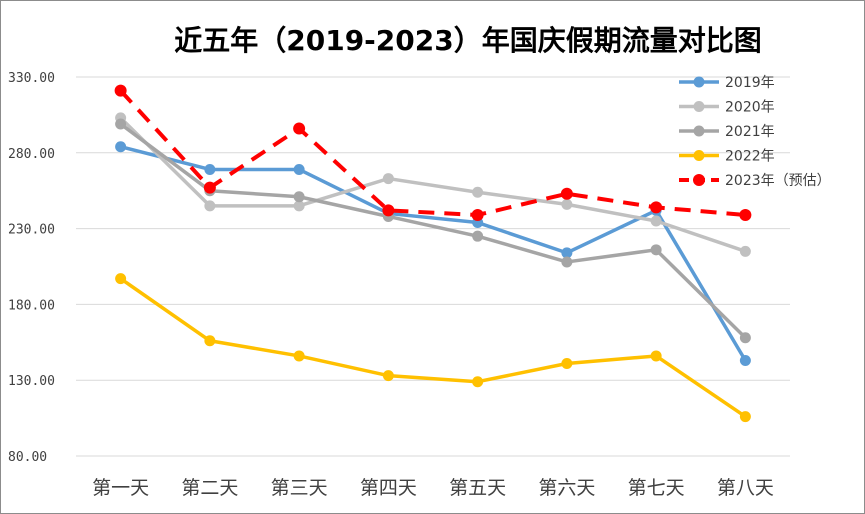  I want to click on x-tick-label: 第八天, so click(745, 488).